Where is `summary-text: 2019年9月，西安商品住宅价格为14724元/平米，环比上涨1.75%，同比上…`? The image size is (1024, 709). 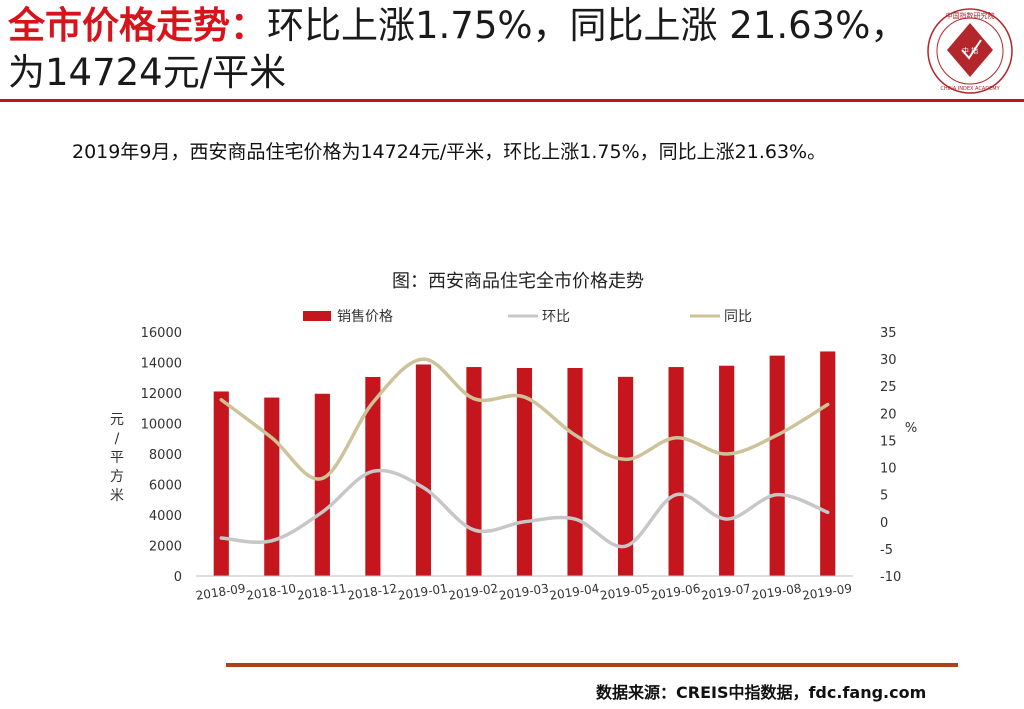
summary-text: 2019年9月，西安商品住宅价格为14724元/平米，环比上涨1.75%，同比上… is located at coordinates (449, 152).